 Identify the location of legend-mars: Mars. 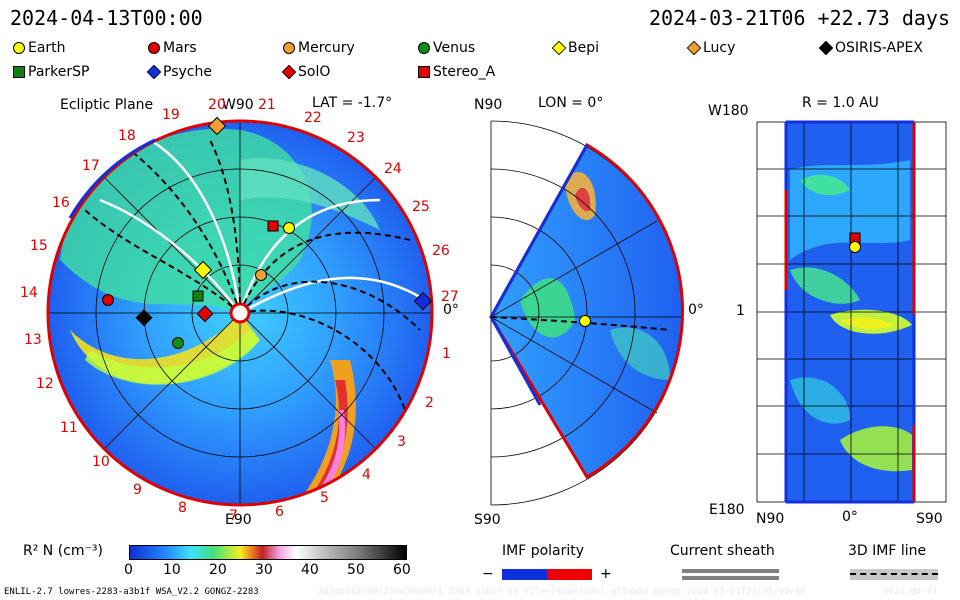
(172, 48).